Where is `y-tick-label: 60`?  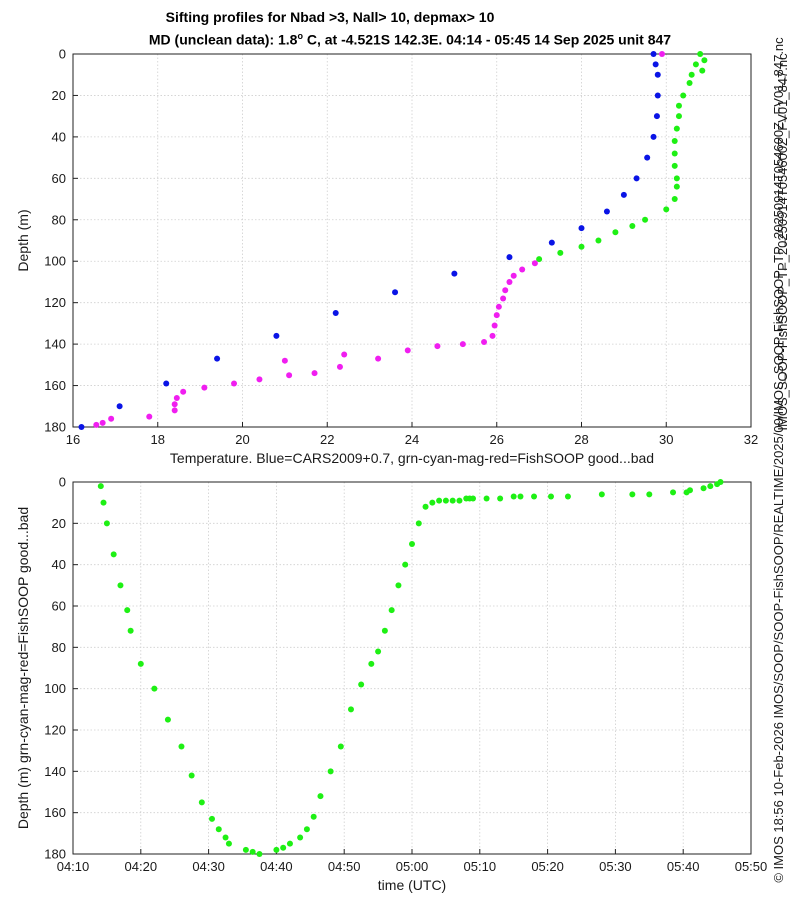
y-tick-label: 60 is located at coordinates (59, 178).